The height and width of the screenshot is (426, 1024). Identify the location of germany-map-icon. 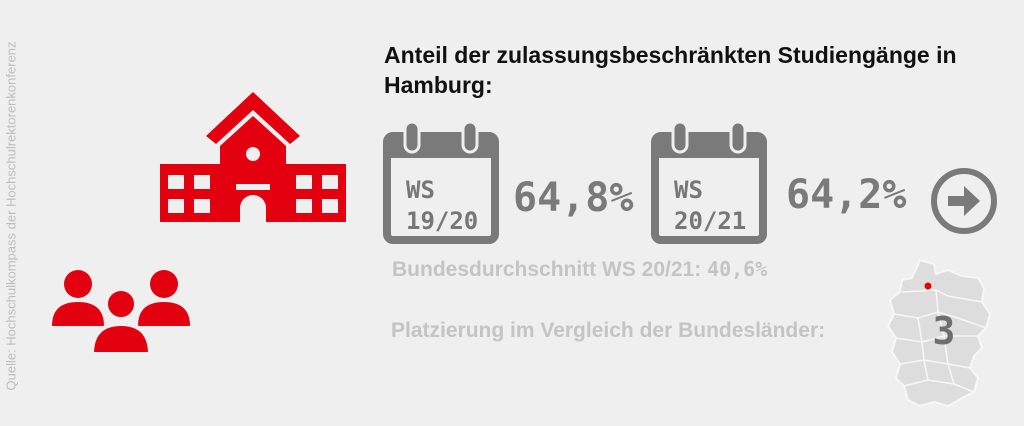
(939, 333).